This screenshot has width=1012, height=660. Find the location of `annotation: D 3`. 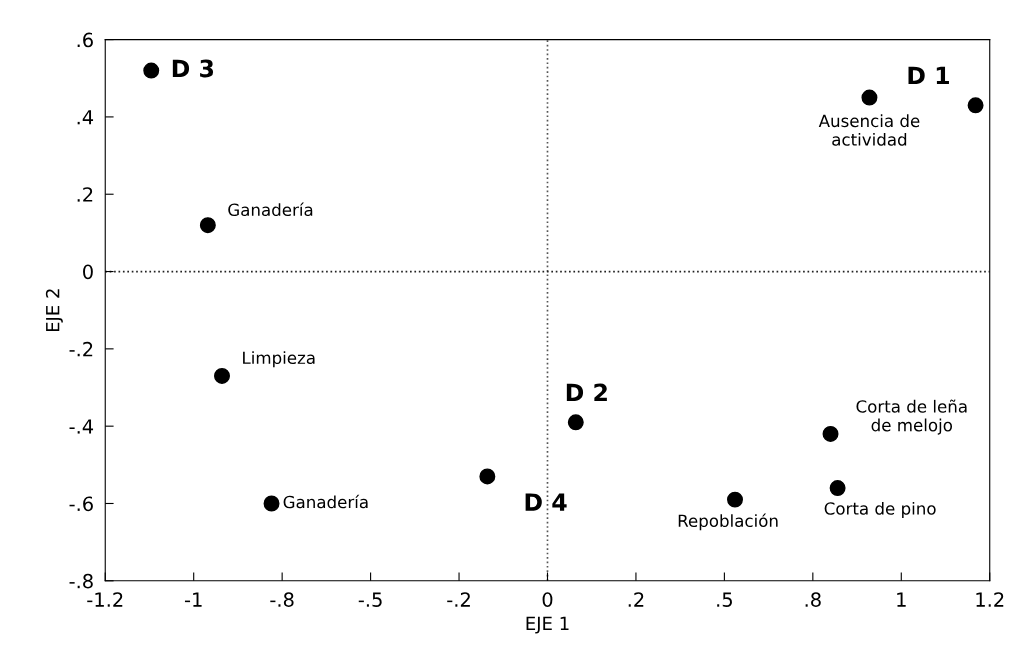

annotation: D 3 is located at coordinates (193, 68).